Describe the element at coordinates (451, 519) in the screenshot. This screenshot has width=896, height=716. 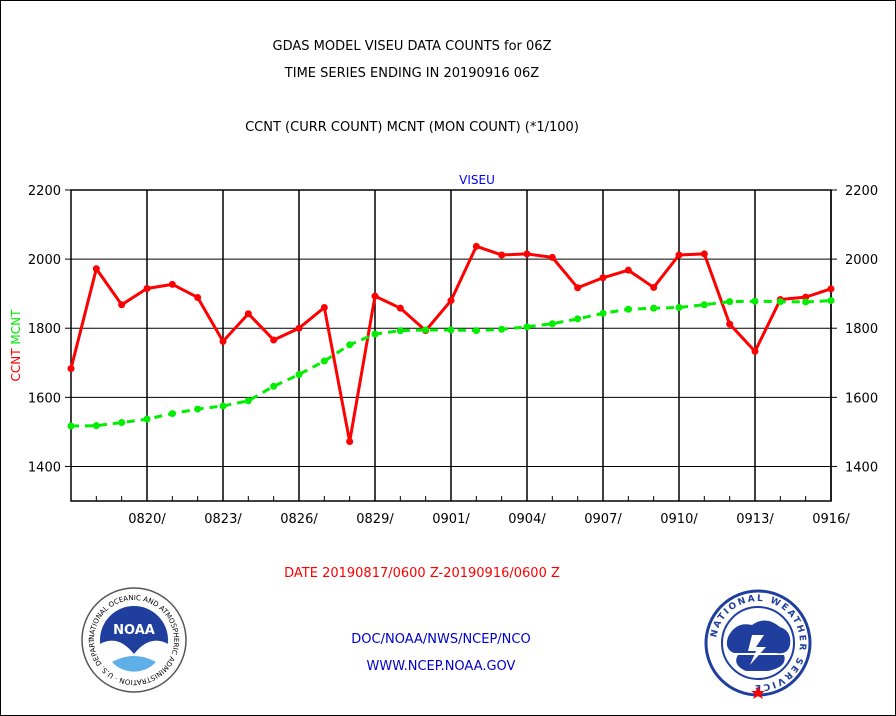
I see `x-tick-label: 0901/` at that location.